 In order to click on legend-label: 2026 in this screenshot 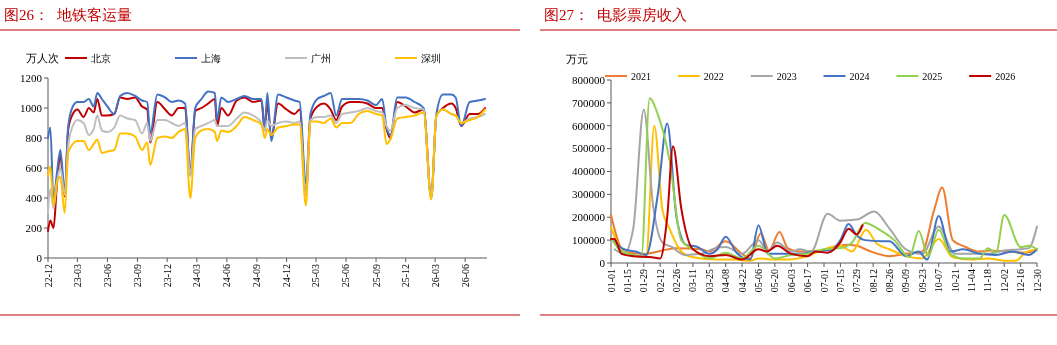, I will do `click(1005, 76)`.